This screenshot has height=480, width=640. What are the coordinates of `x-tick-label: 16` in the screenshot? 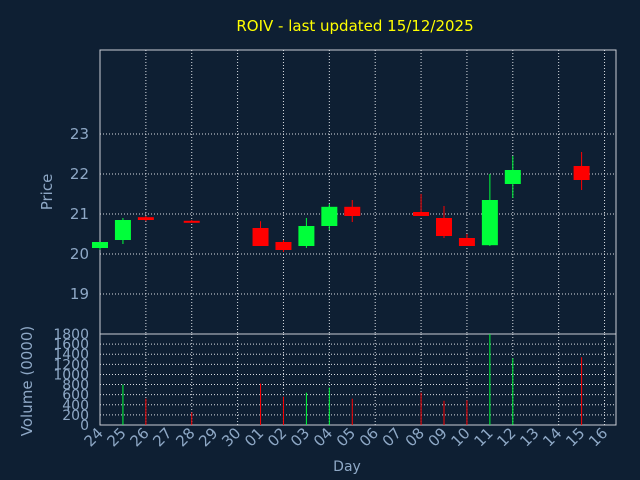 It's located at (598, 437).